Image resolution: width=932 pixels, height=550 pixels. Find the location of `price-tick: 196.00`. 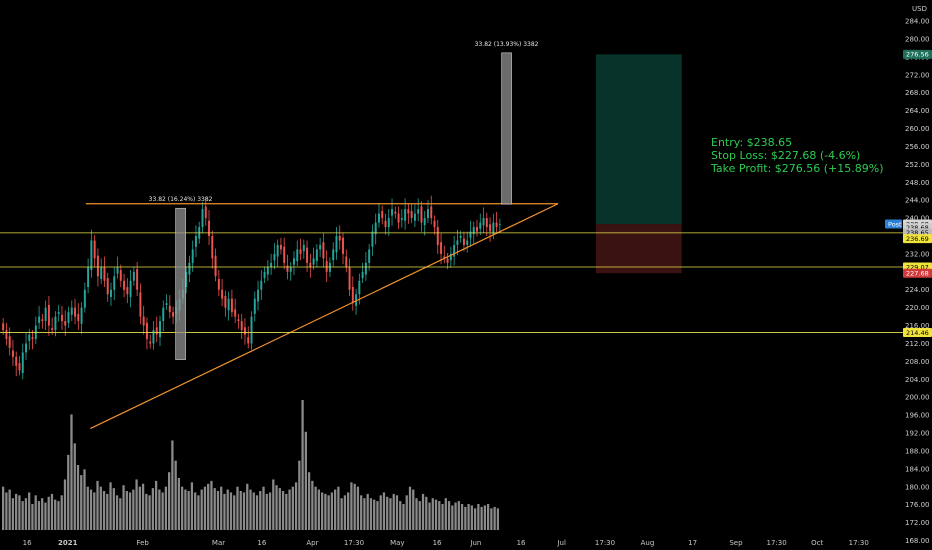

price-tick: 196.00 is located at coordinates (917, 416).